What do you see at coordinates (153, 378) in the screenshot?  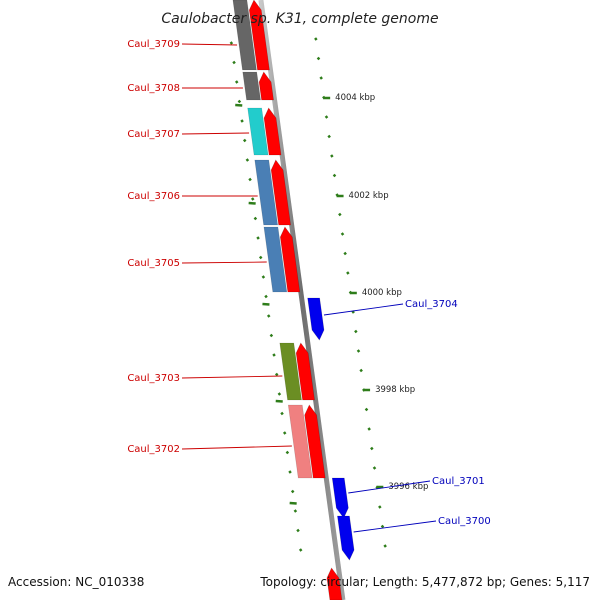 I see `gene-label: Caul_3703` at bounding box center [153, 378].